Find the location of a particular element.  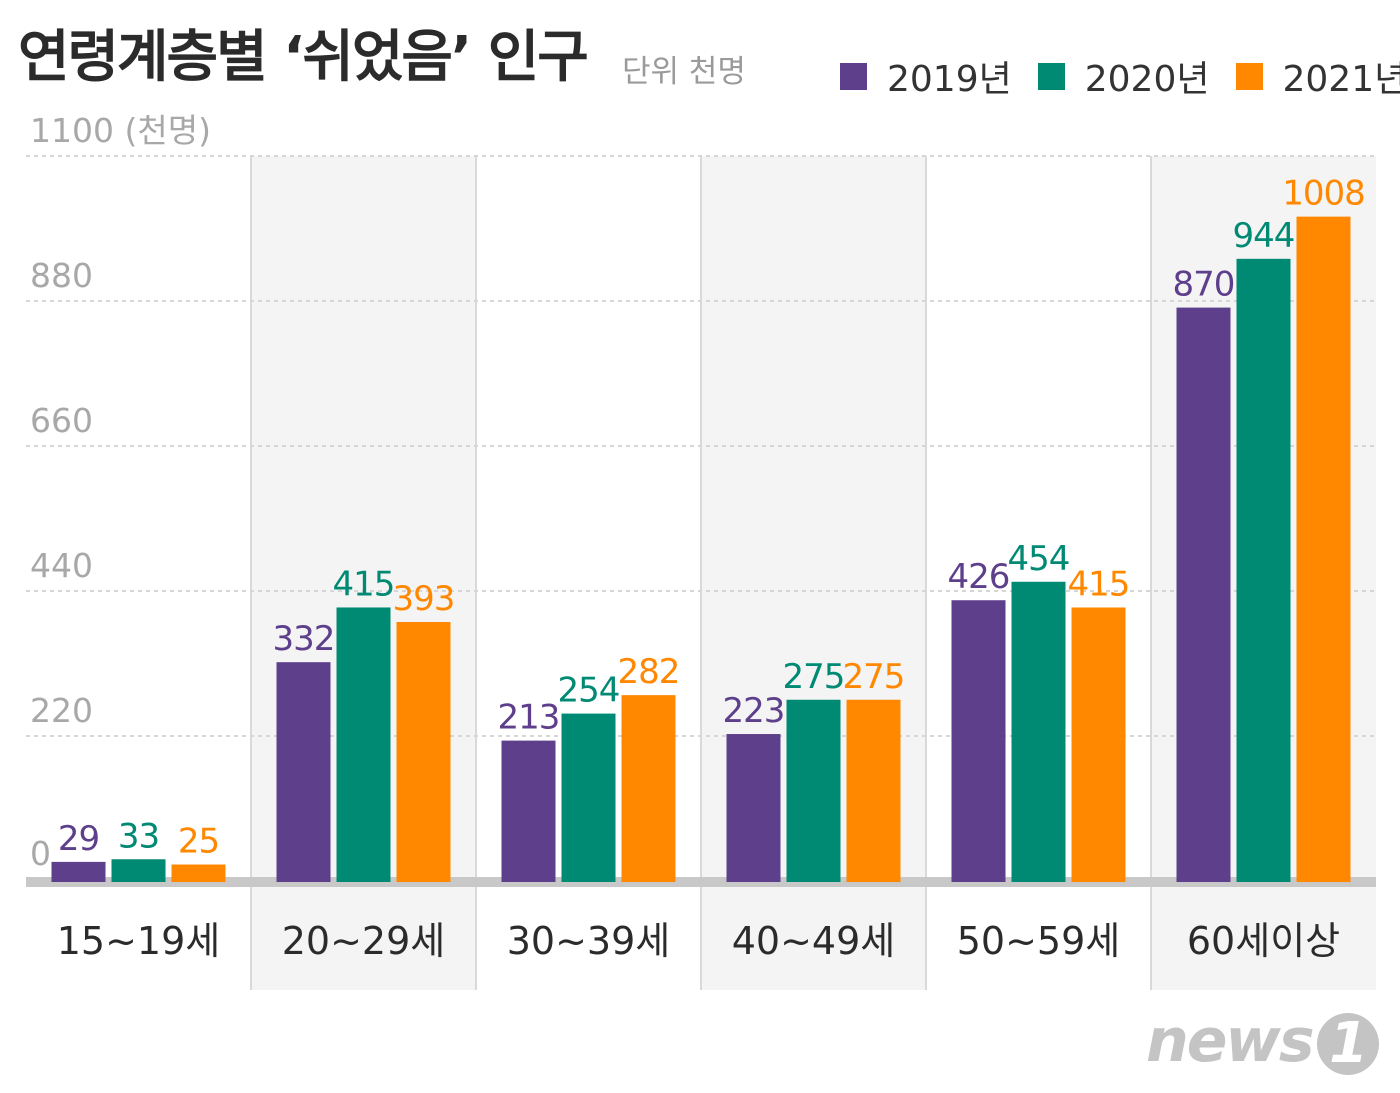

legend: 2019년 2020년 2021년 is located at coordinates (1120, 76).